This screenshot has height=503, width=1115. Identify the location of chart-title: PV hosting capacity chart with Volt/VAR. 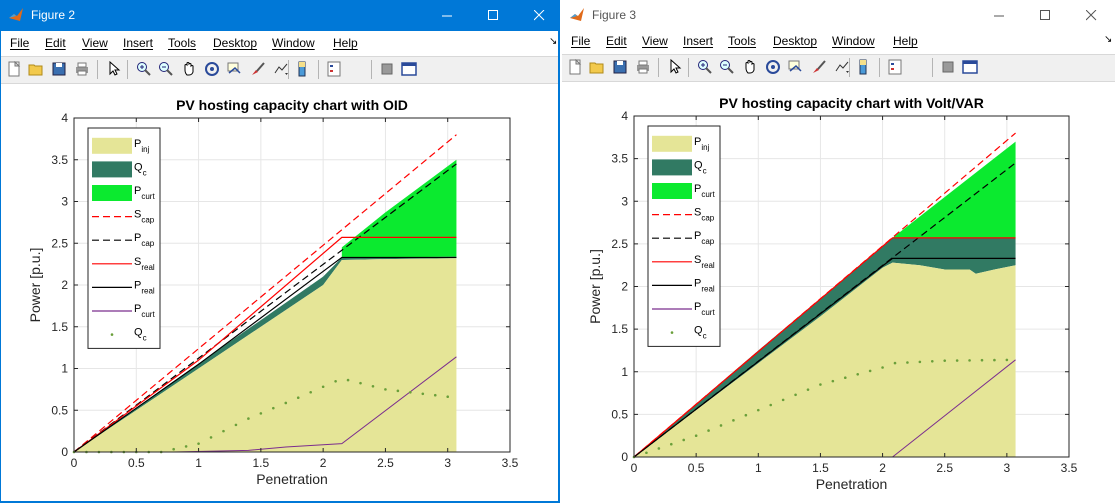
(851, 103).